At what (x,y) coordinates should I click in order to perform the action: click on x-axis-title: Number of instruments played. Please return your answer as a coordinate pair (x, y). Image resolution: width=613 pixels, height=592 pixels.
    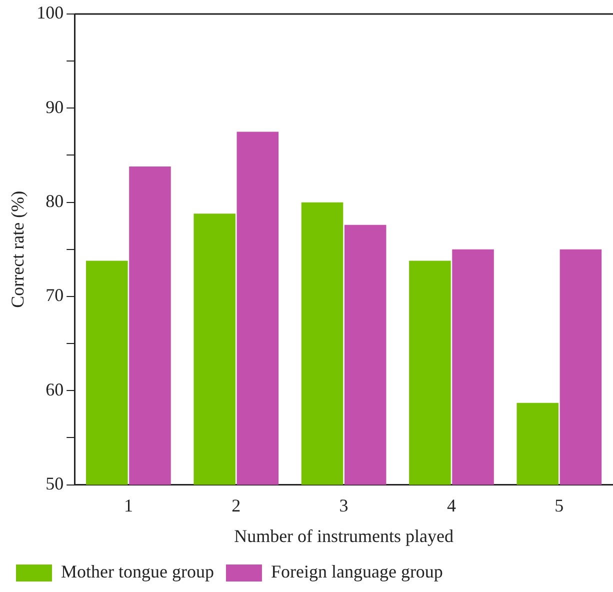
    Looking at the image, I should click on (344, 536).